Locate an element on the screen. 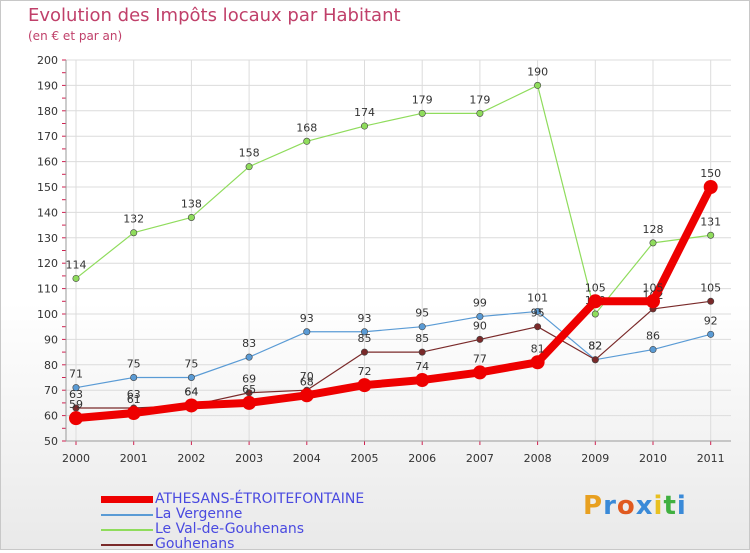  y-tick-label: 140 is located at coordinates (47, 212).